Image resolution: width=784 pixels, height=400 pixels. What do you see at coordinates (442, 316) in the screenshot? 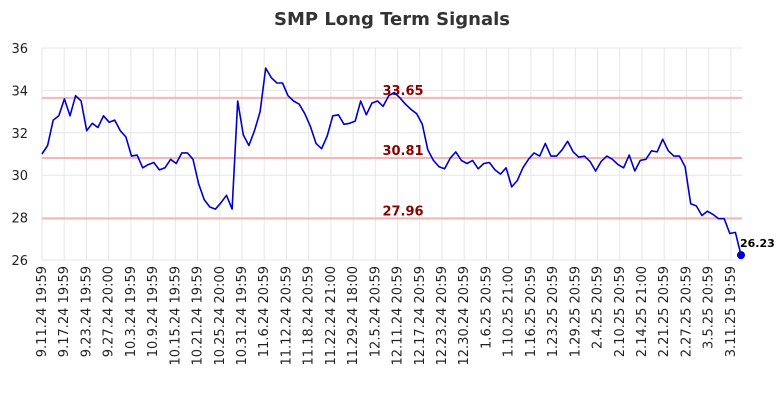
I see `x-tick-label: 12.23.24 20:59` at bounding box center [442, 316].